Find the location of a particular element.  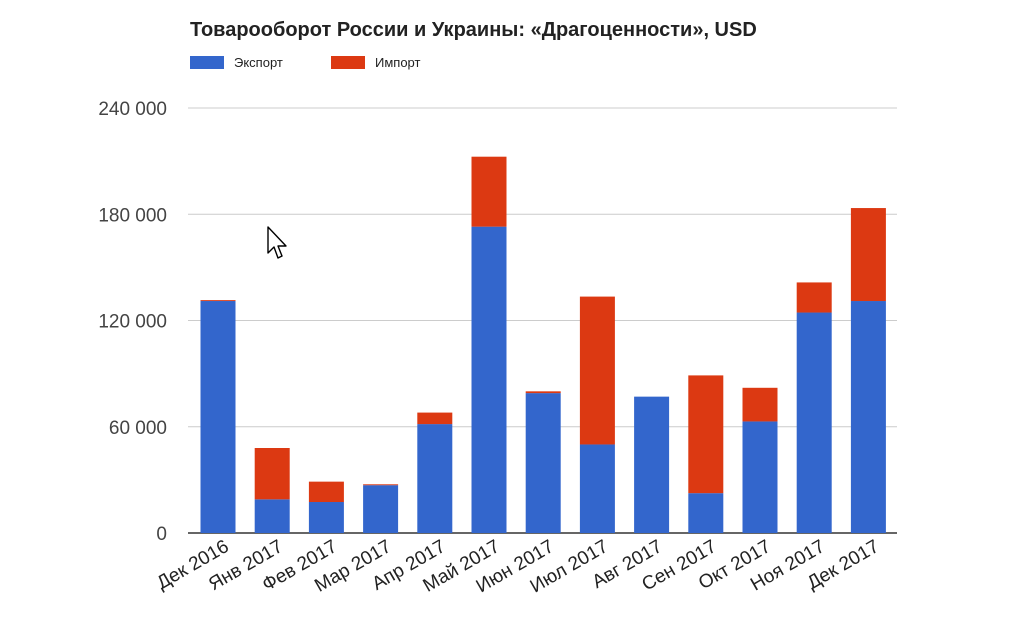

y-tick-label: 240 000 is located at coordinates (132, 109).